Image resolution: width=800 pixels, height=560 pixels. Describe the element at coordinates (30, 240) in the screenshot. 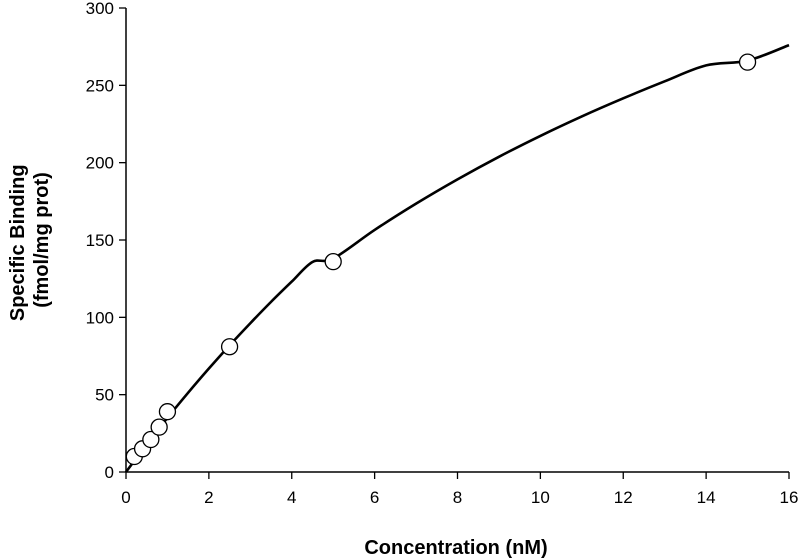

I see `y-axis-title: Specific Binding (fmol/mg prot)` at that location.